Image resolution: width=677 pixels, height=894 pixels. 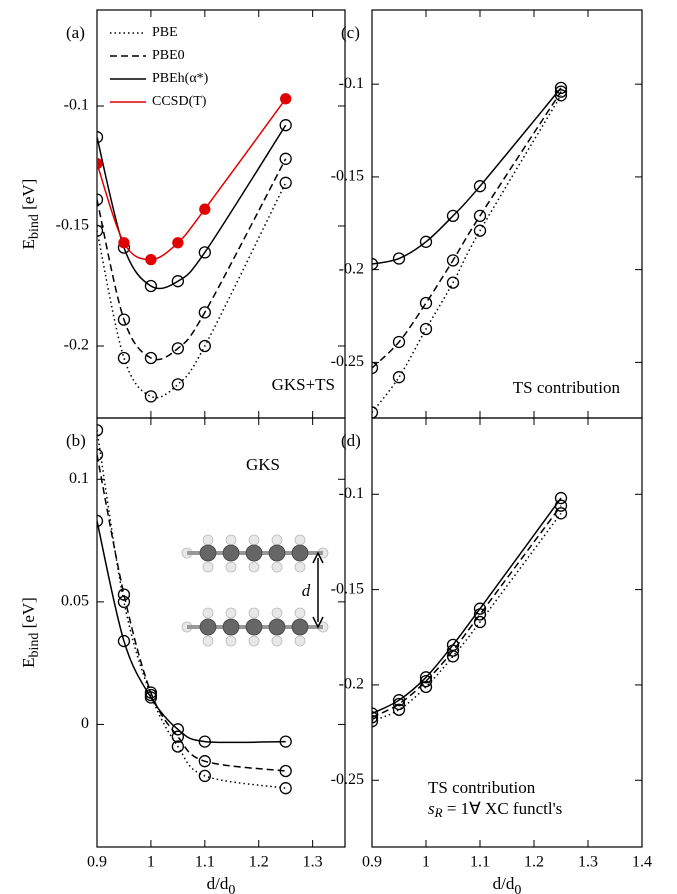 I want to click on annotation-sub: R, so click(x=438, y=812).